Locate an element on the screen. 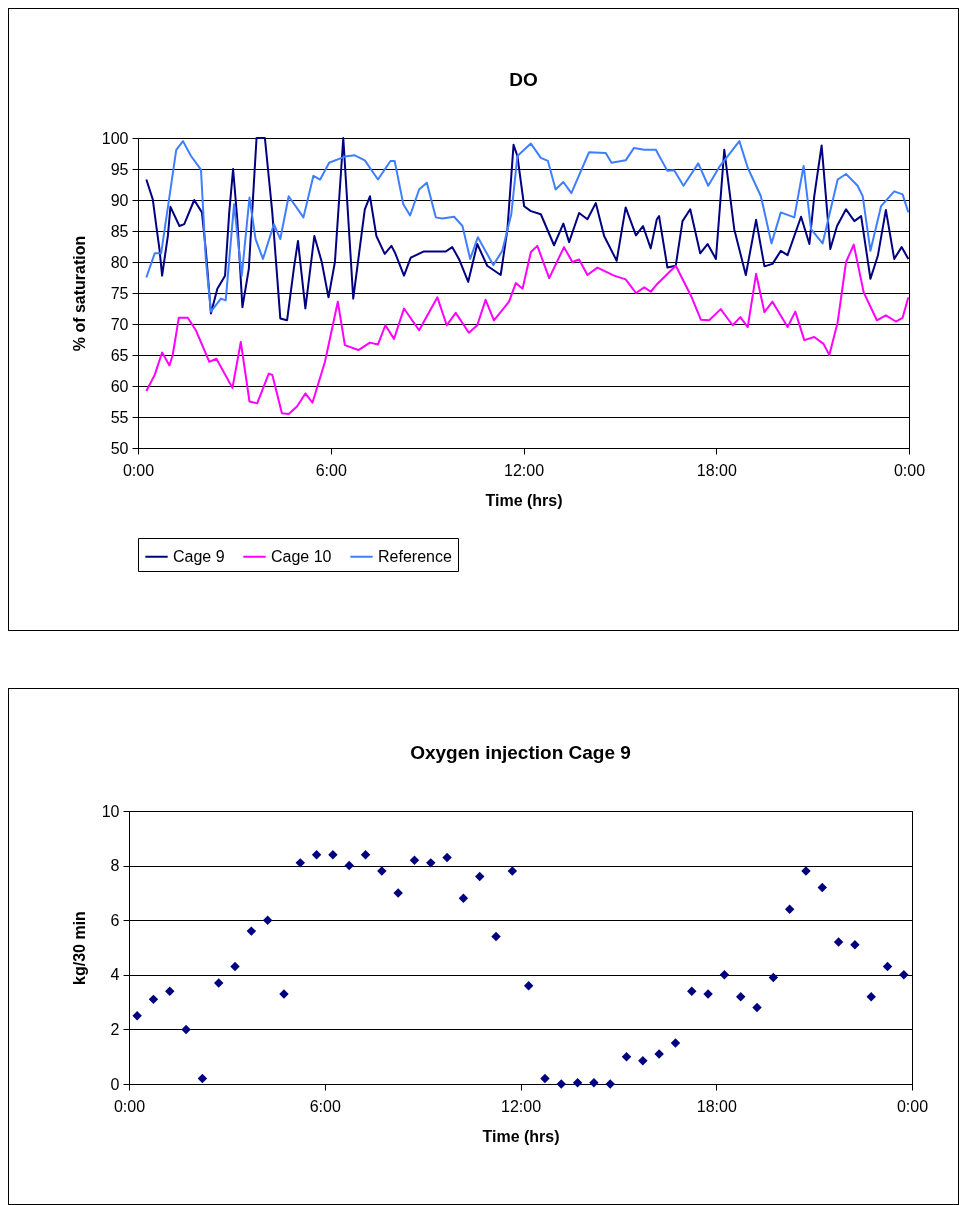 The image size is (959, 1205). y-tick-label: 65 is located at coordinates (119, 355).